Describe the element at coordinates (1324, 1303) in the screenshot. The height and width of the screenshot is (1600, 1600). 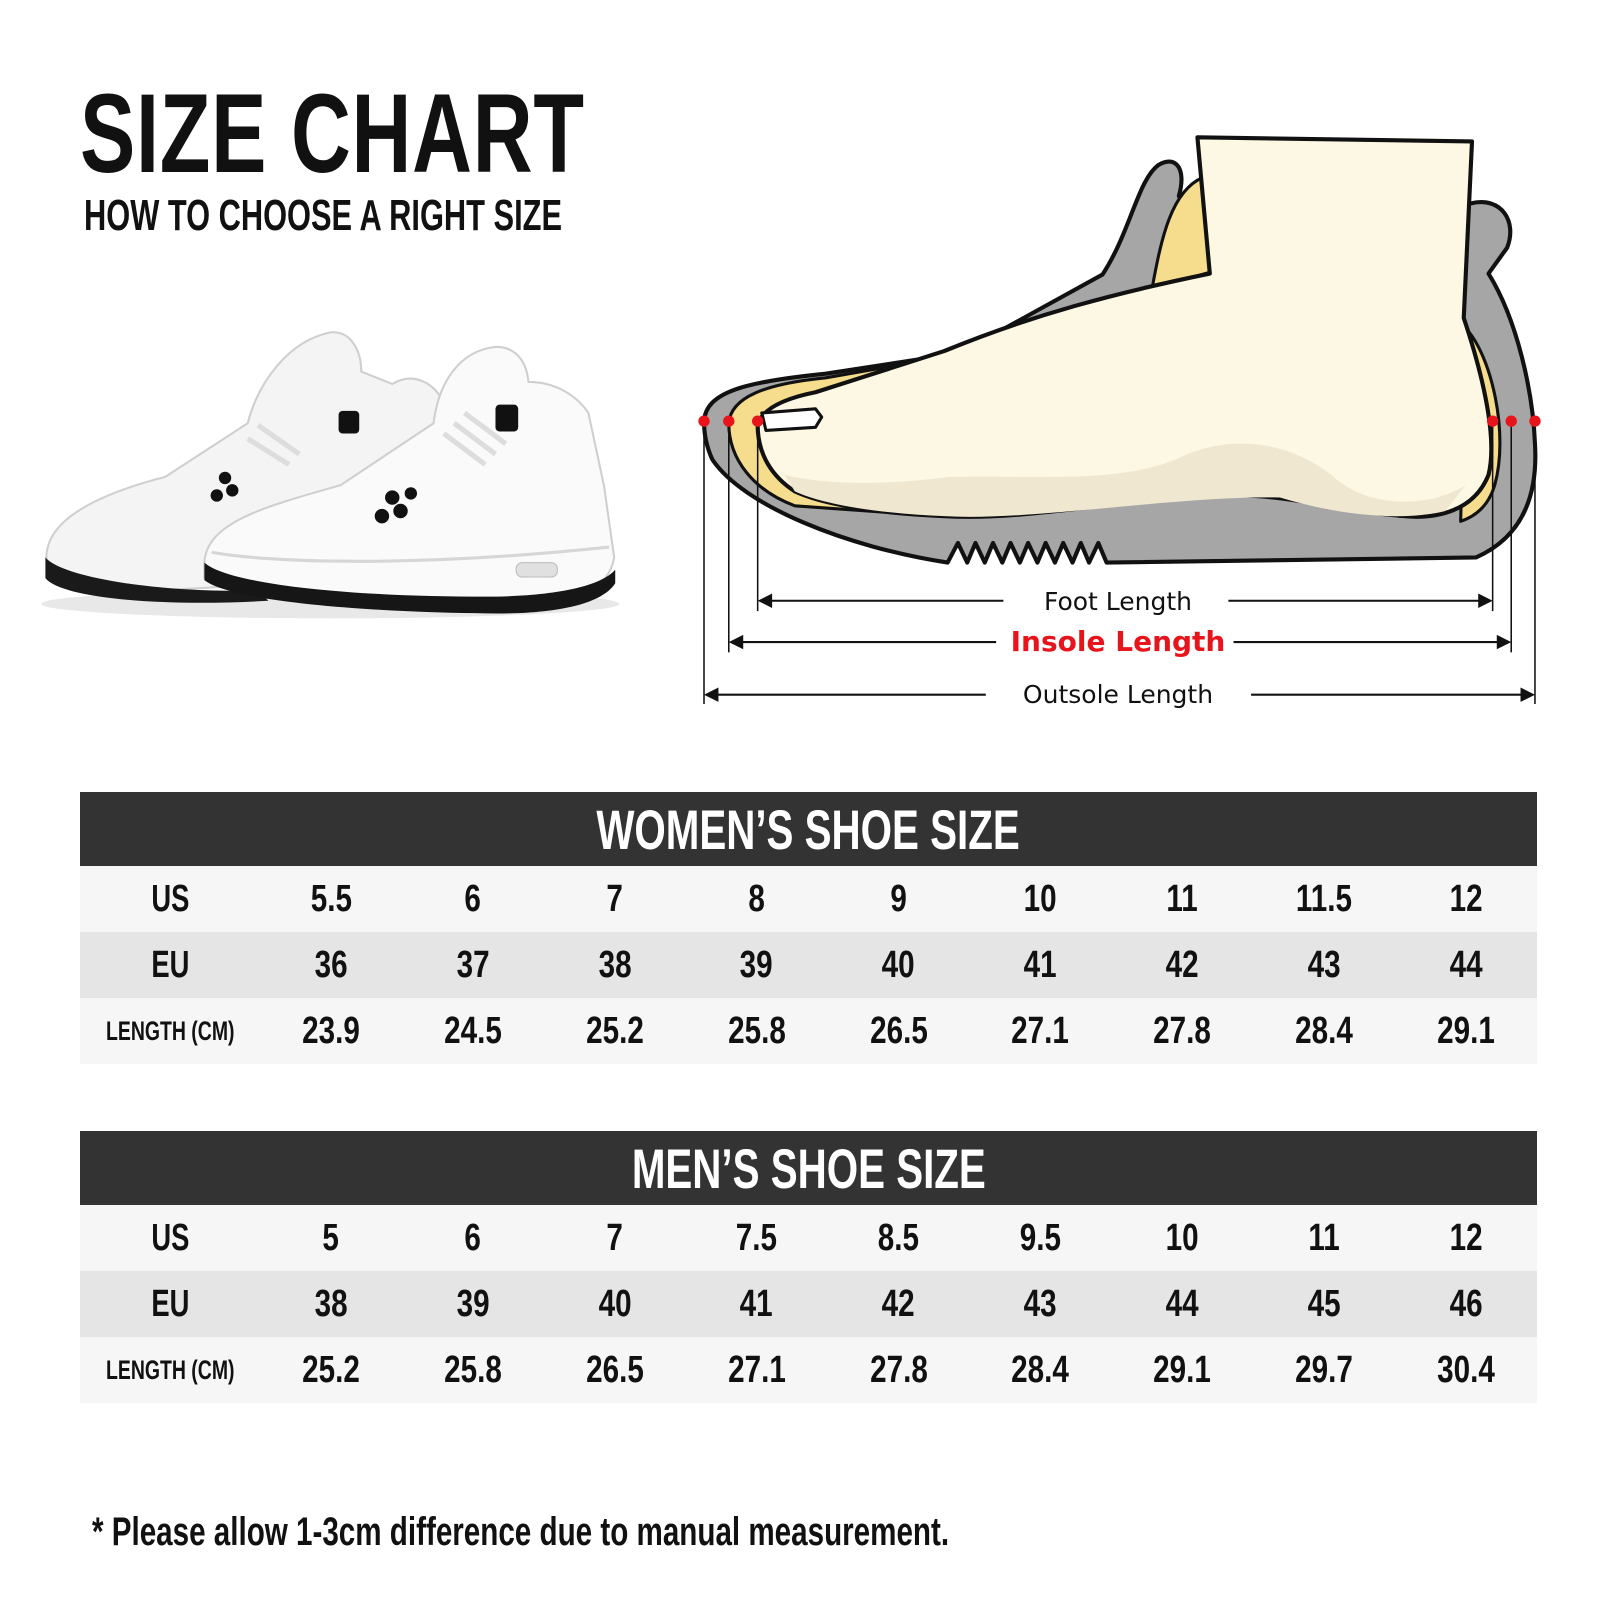
I see `cell-value: 45` at that location.